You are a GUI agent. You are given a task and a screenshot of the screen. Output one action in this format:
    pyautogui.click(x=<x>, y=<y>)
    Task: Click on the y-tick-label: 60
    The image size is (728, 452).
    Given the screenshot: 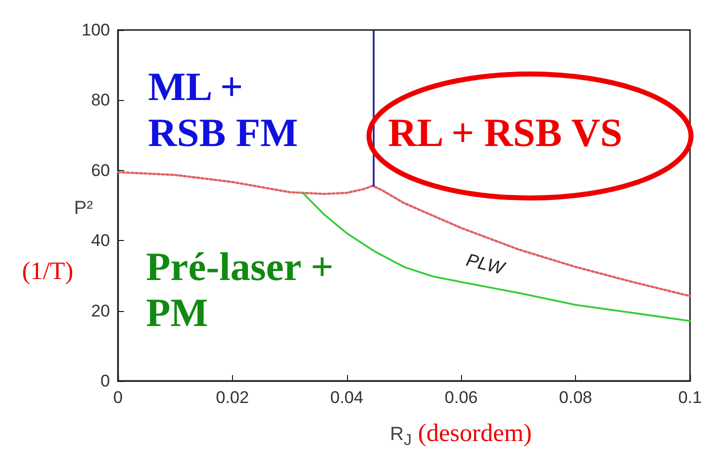 What is the action you would take?
    pyautogui.click(x=100, y=170)
    